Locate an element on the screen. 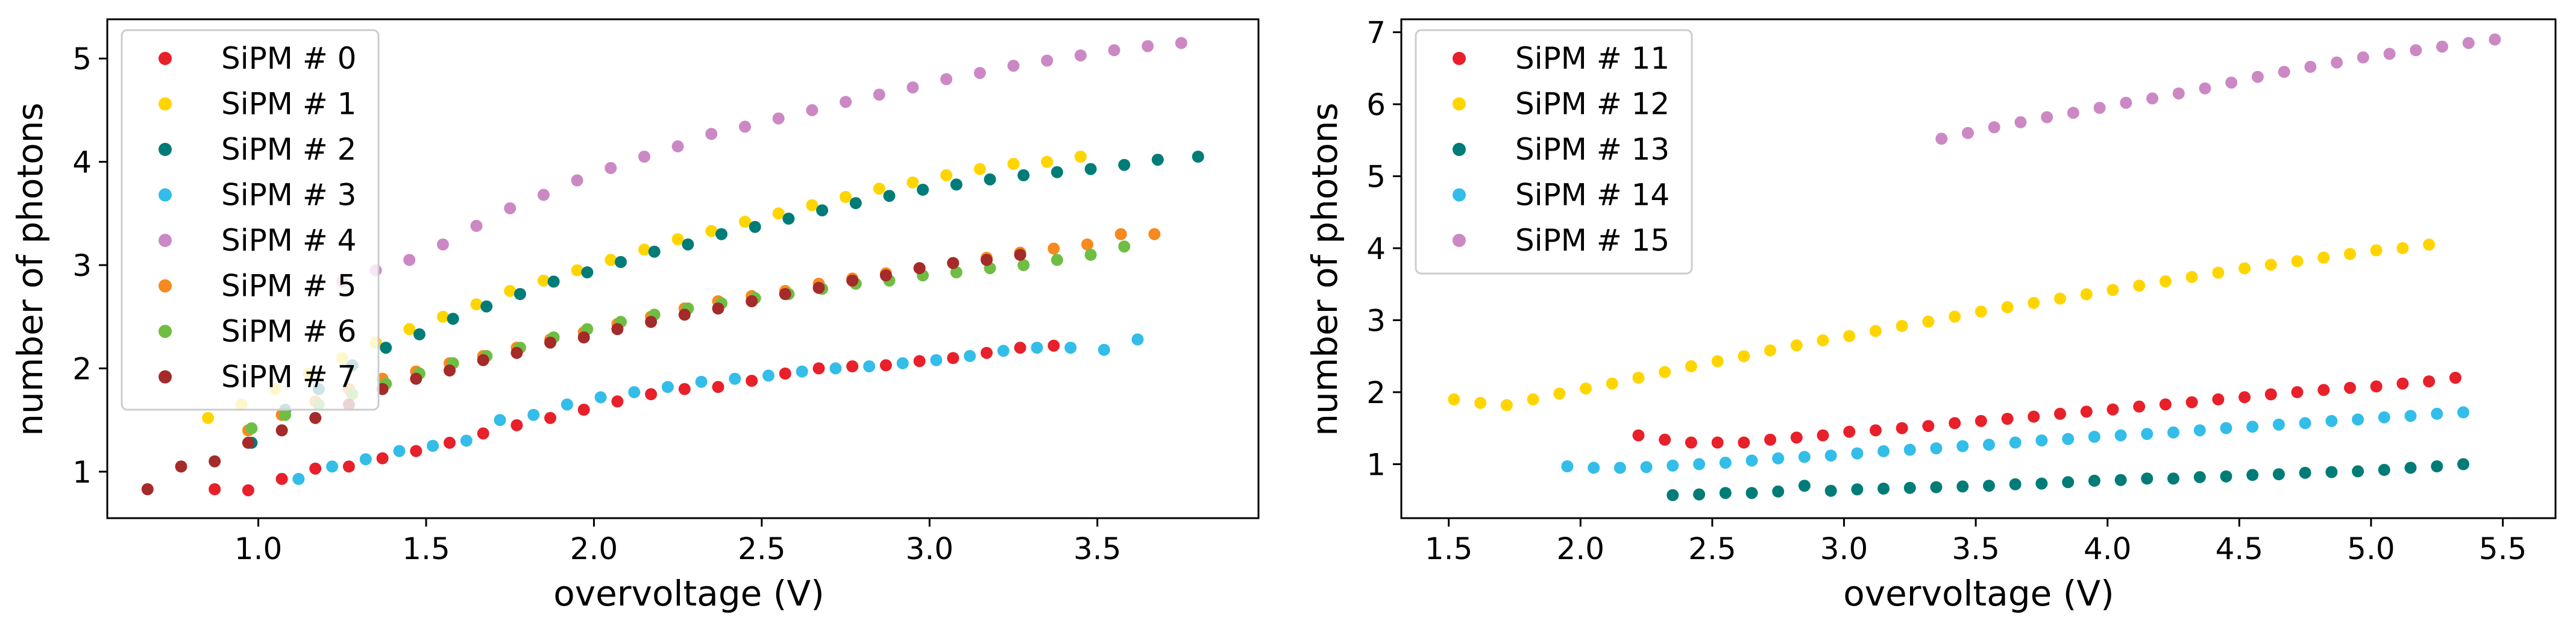  legend-label: SiPM # 13 is located at coordinates (1592, 149).